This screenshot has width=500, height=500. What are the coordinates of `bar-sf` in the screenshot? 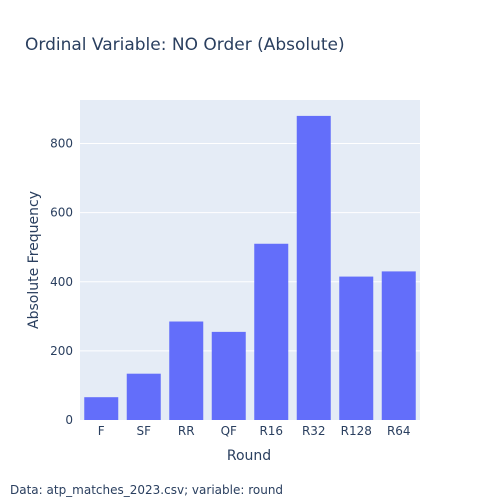 It's located at (143, 396).